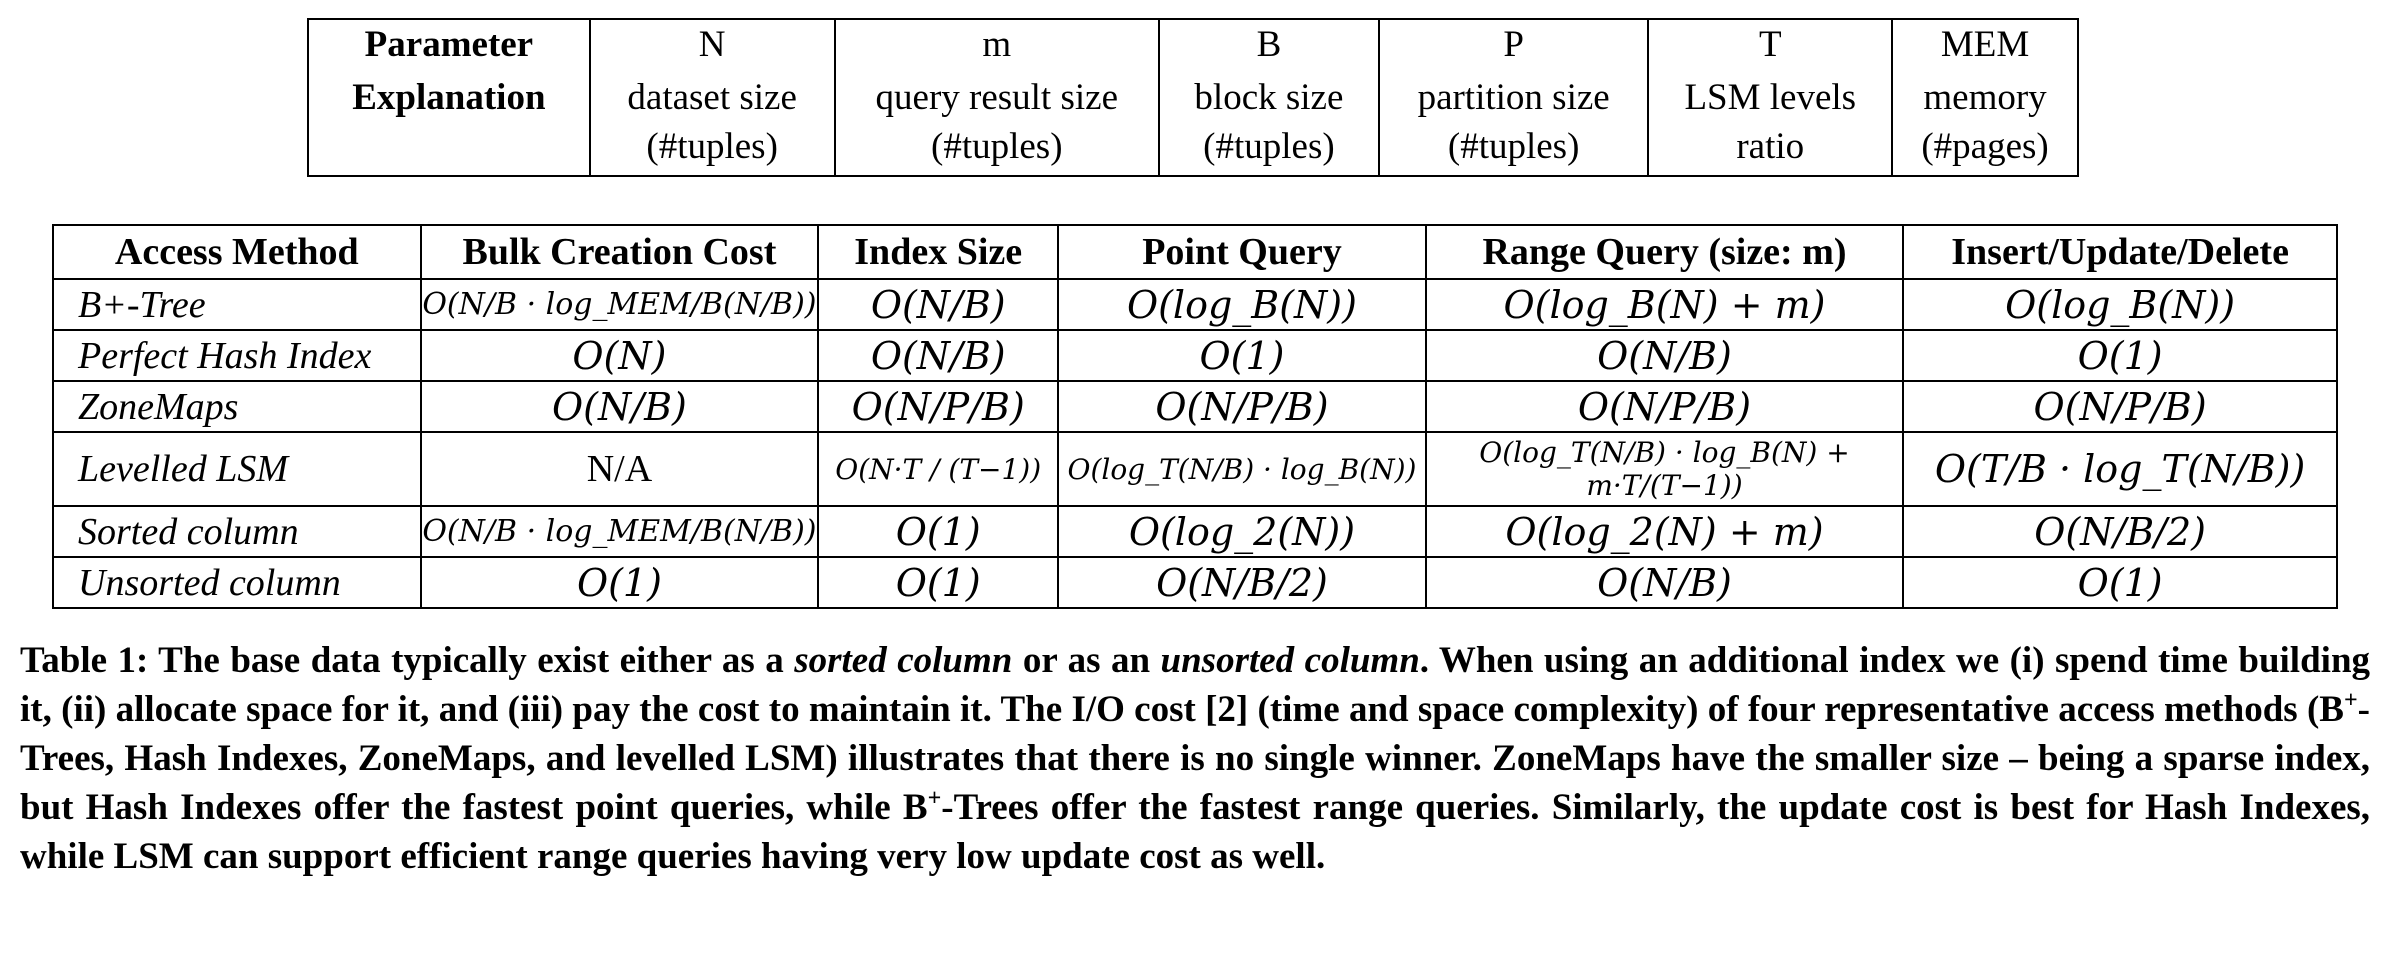 The height and width of the screenshot is (956, 2390). I want to click on caption-emphasis: sorted column, so click(903, 660).